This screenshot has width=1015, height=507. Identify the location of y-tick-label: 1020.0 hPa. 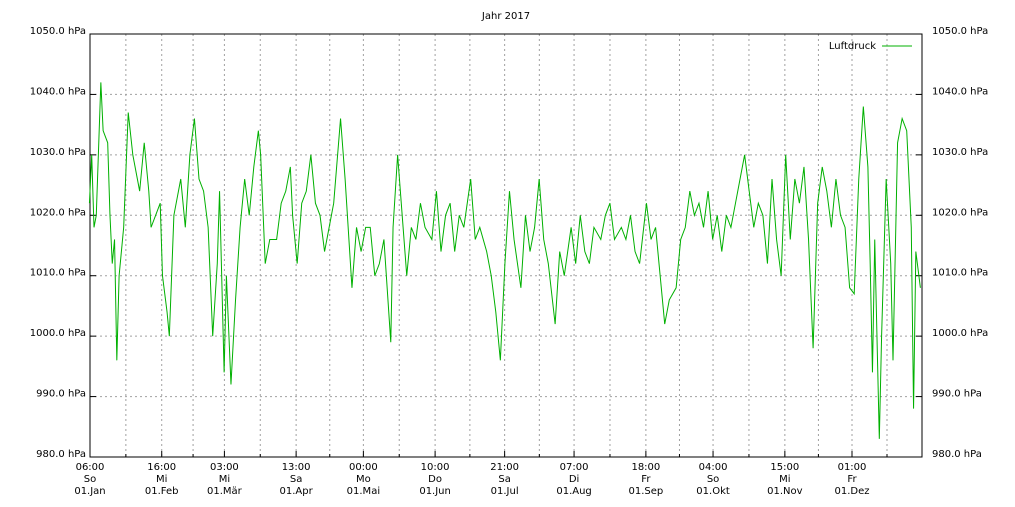
(58, 212).